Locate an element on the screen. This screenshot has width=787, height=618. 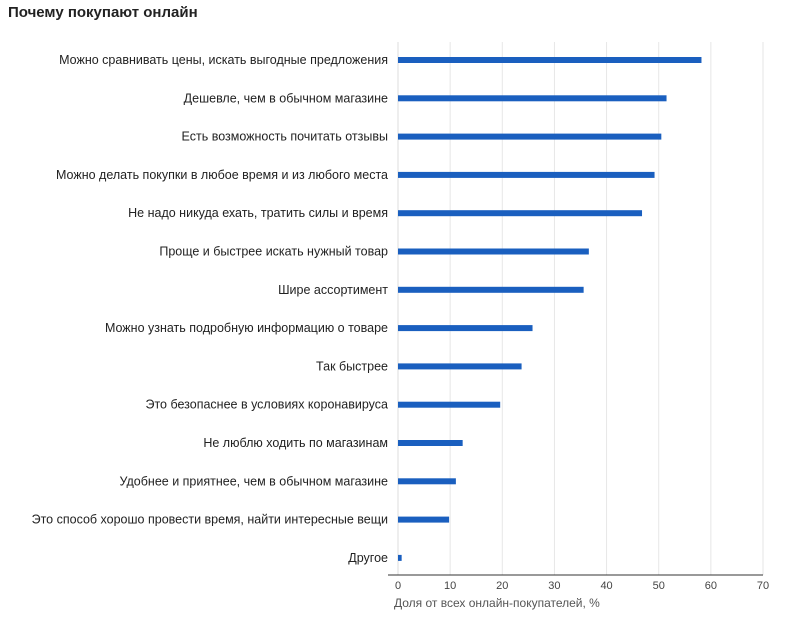
category-label: Дешевле, чем в обычном магазине is located at coordinates (286, 98).